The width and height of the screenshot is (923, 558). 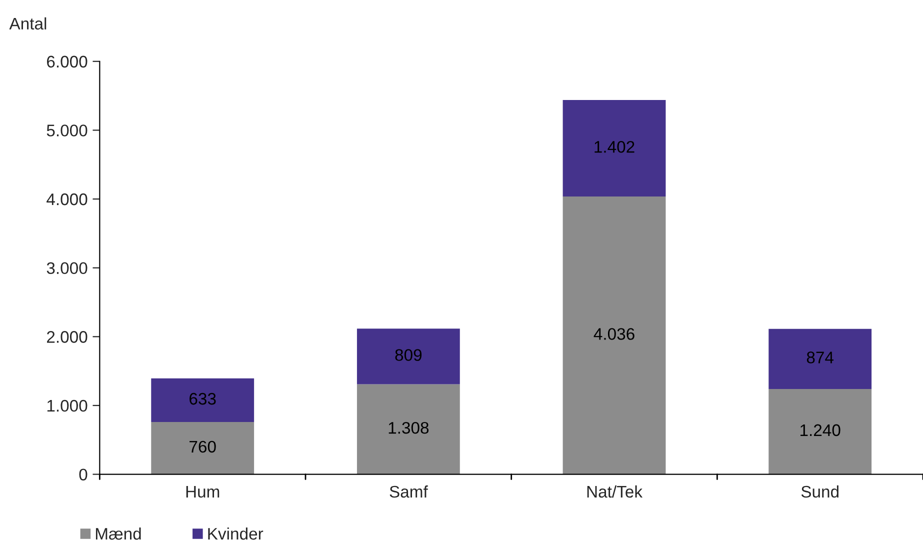 What do you see at coordinates (819, 491) in the screenshot?
I see `x-tick-label: Sund` at bounding box center [819, 491].